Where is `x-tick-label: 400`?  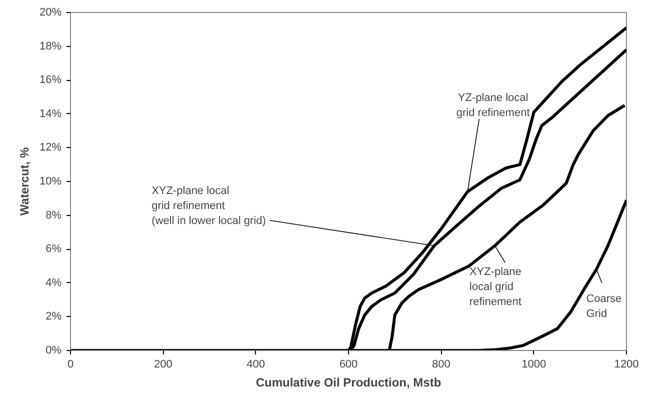 x-tick-label: 400 is located at coordinates (256, 364).